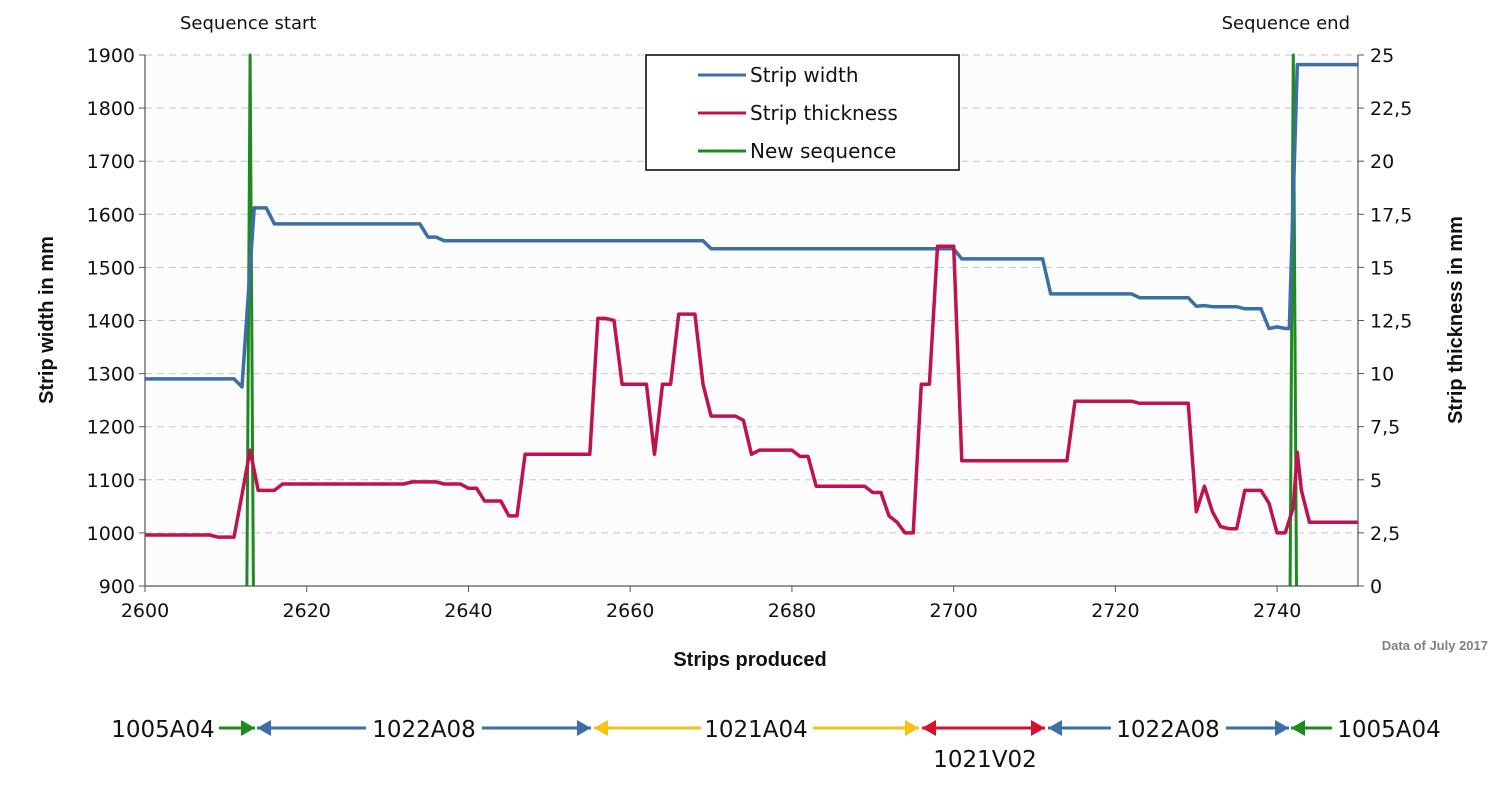  What do you see at coordinates (1456, 320) in the screenshot?
I see `y-right-axis-title: Strip thickness in mm` at bounding box center [1456, 320].